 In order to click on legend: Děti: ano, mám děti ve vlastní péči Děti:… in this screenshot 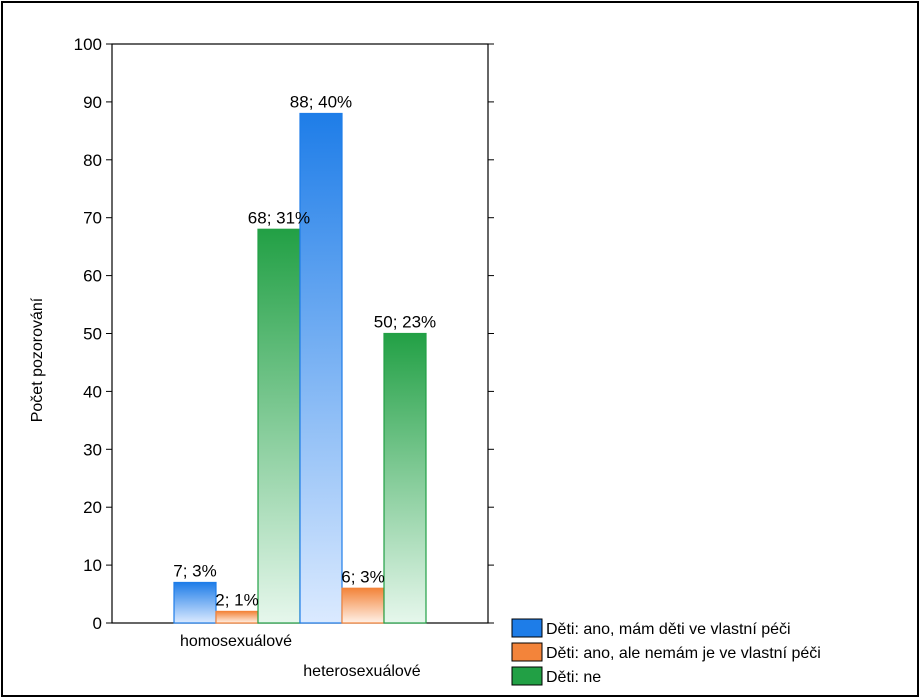, I will do `click(666, 652)`.